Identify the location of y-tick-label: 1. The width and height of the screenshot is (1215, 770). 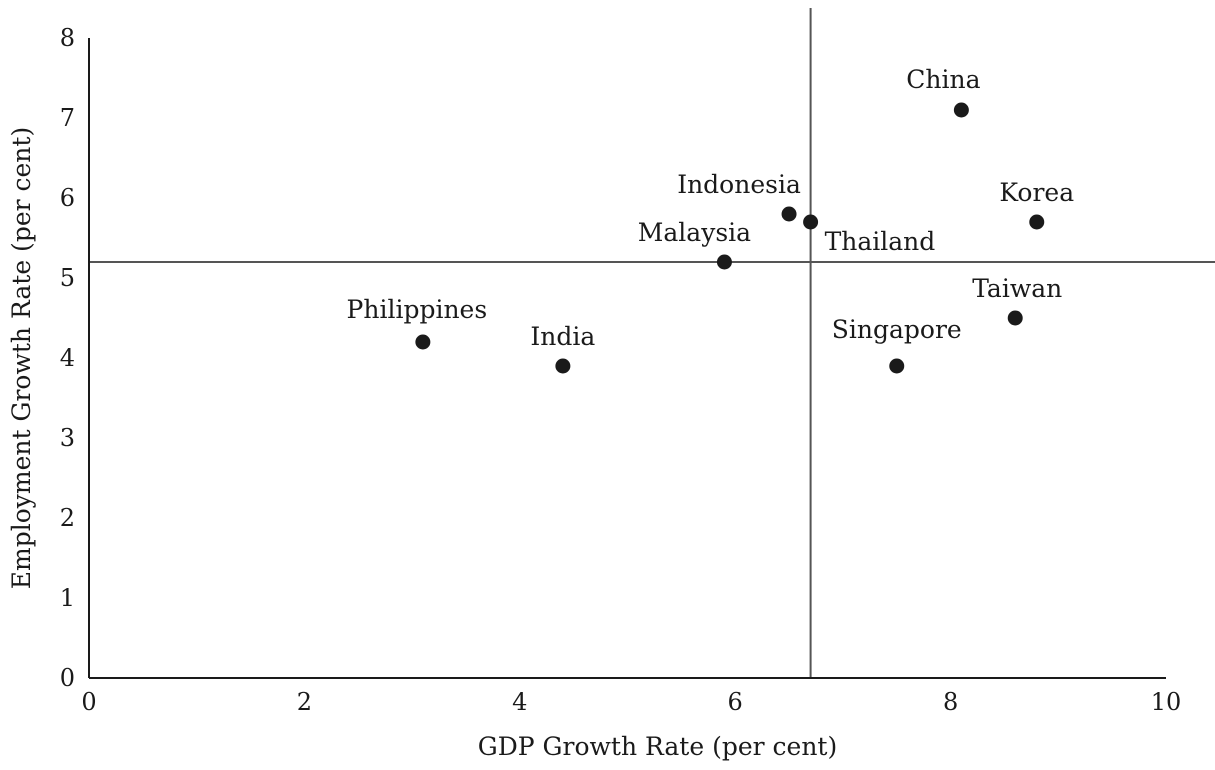
(67, 598).